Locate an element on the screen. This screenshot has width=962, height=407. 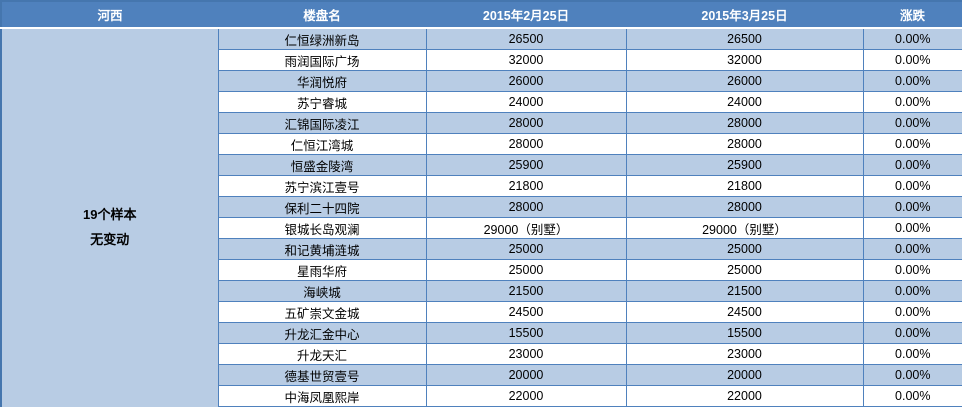
header-row: 河西 楼盘名 2015年2月25日 2015年3月25日 涨跌 is located at coordinates (481, 15).